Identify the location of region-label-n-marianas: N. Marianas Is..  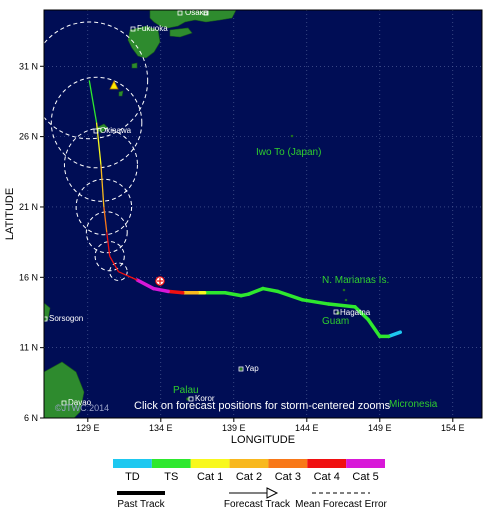
(355, 280).